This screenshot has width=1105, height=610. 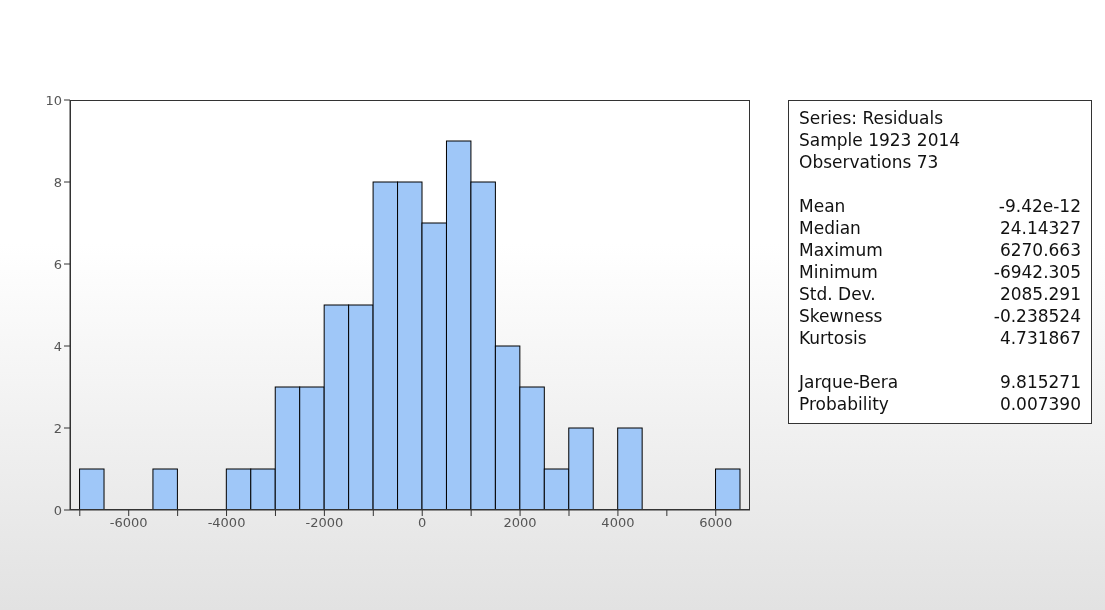 What do you see at coordinates (1037, 272) in the screenshot?
I see `text: -6942.305` at bounding box center [1037, 272].